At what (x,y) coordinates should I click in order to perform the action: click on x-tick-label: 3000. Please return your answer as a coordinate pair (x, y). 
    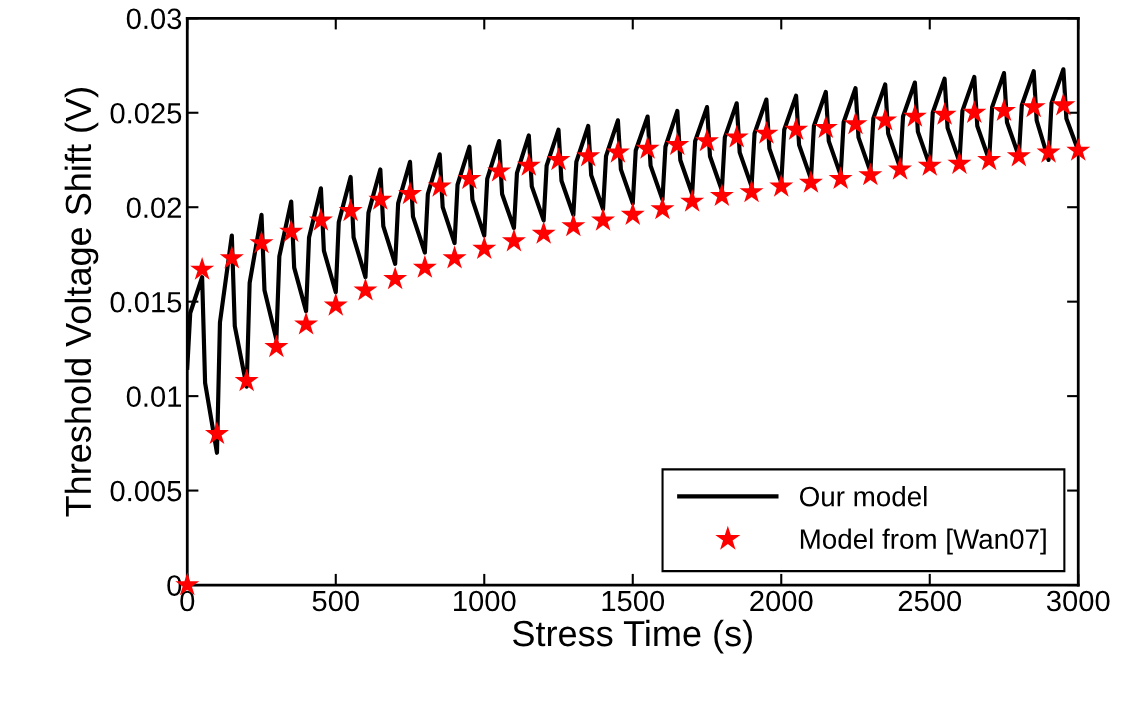
    Looking at the image, I should click on (1078, 601).